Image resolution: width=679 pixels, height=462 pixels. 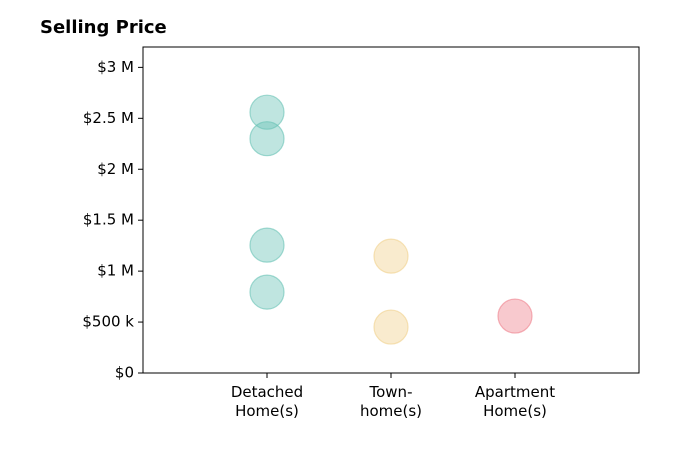 What do you see at coordinates (267, 401) in the screenshot?
I see `x-tick-label: Detached Home(s)` at bounding box center [267, 401].